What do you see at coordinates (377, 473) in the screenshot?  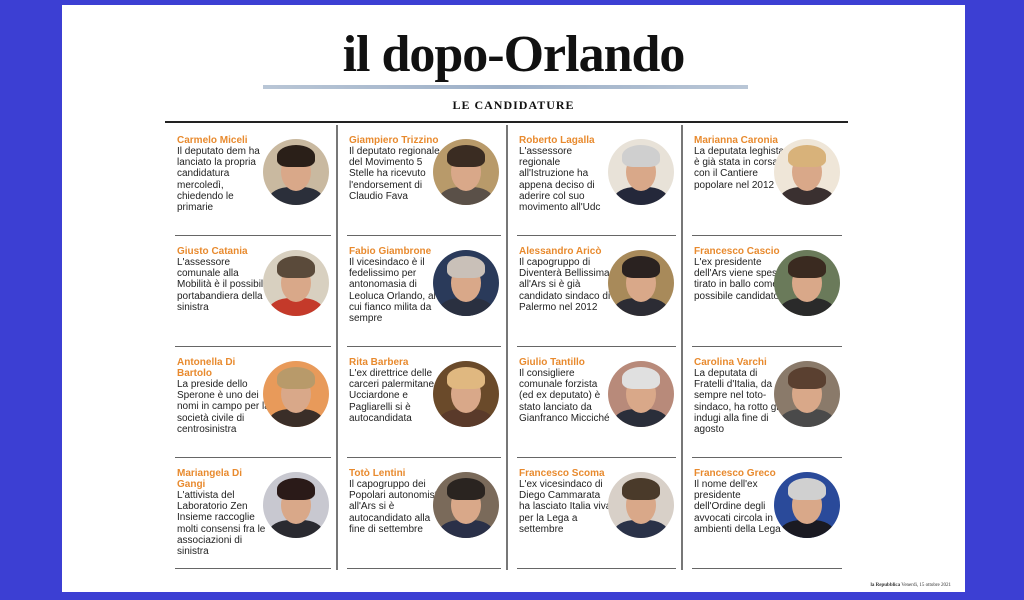 I see `candidate-name: Totò Lentini` at bounding box center [377, 473].